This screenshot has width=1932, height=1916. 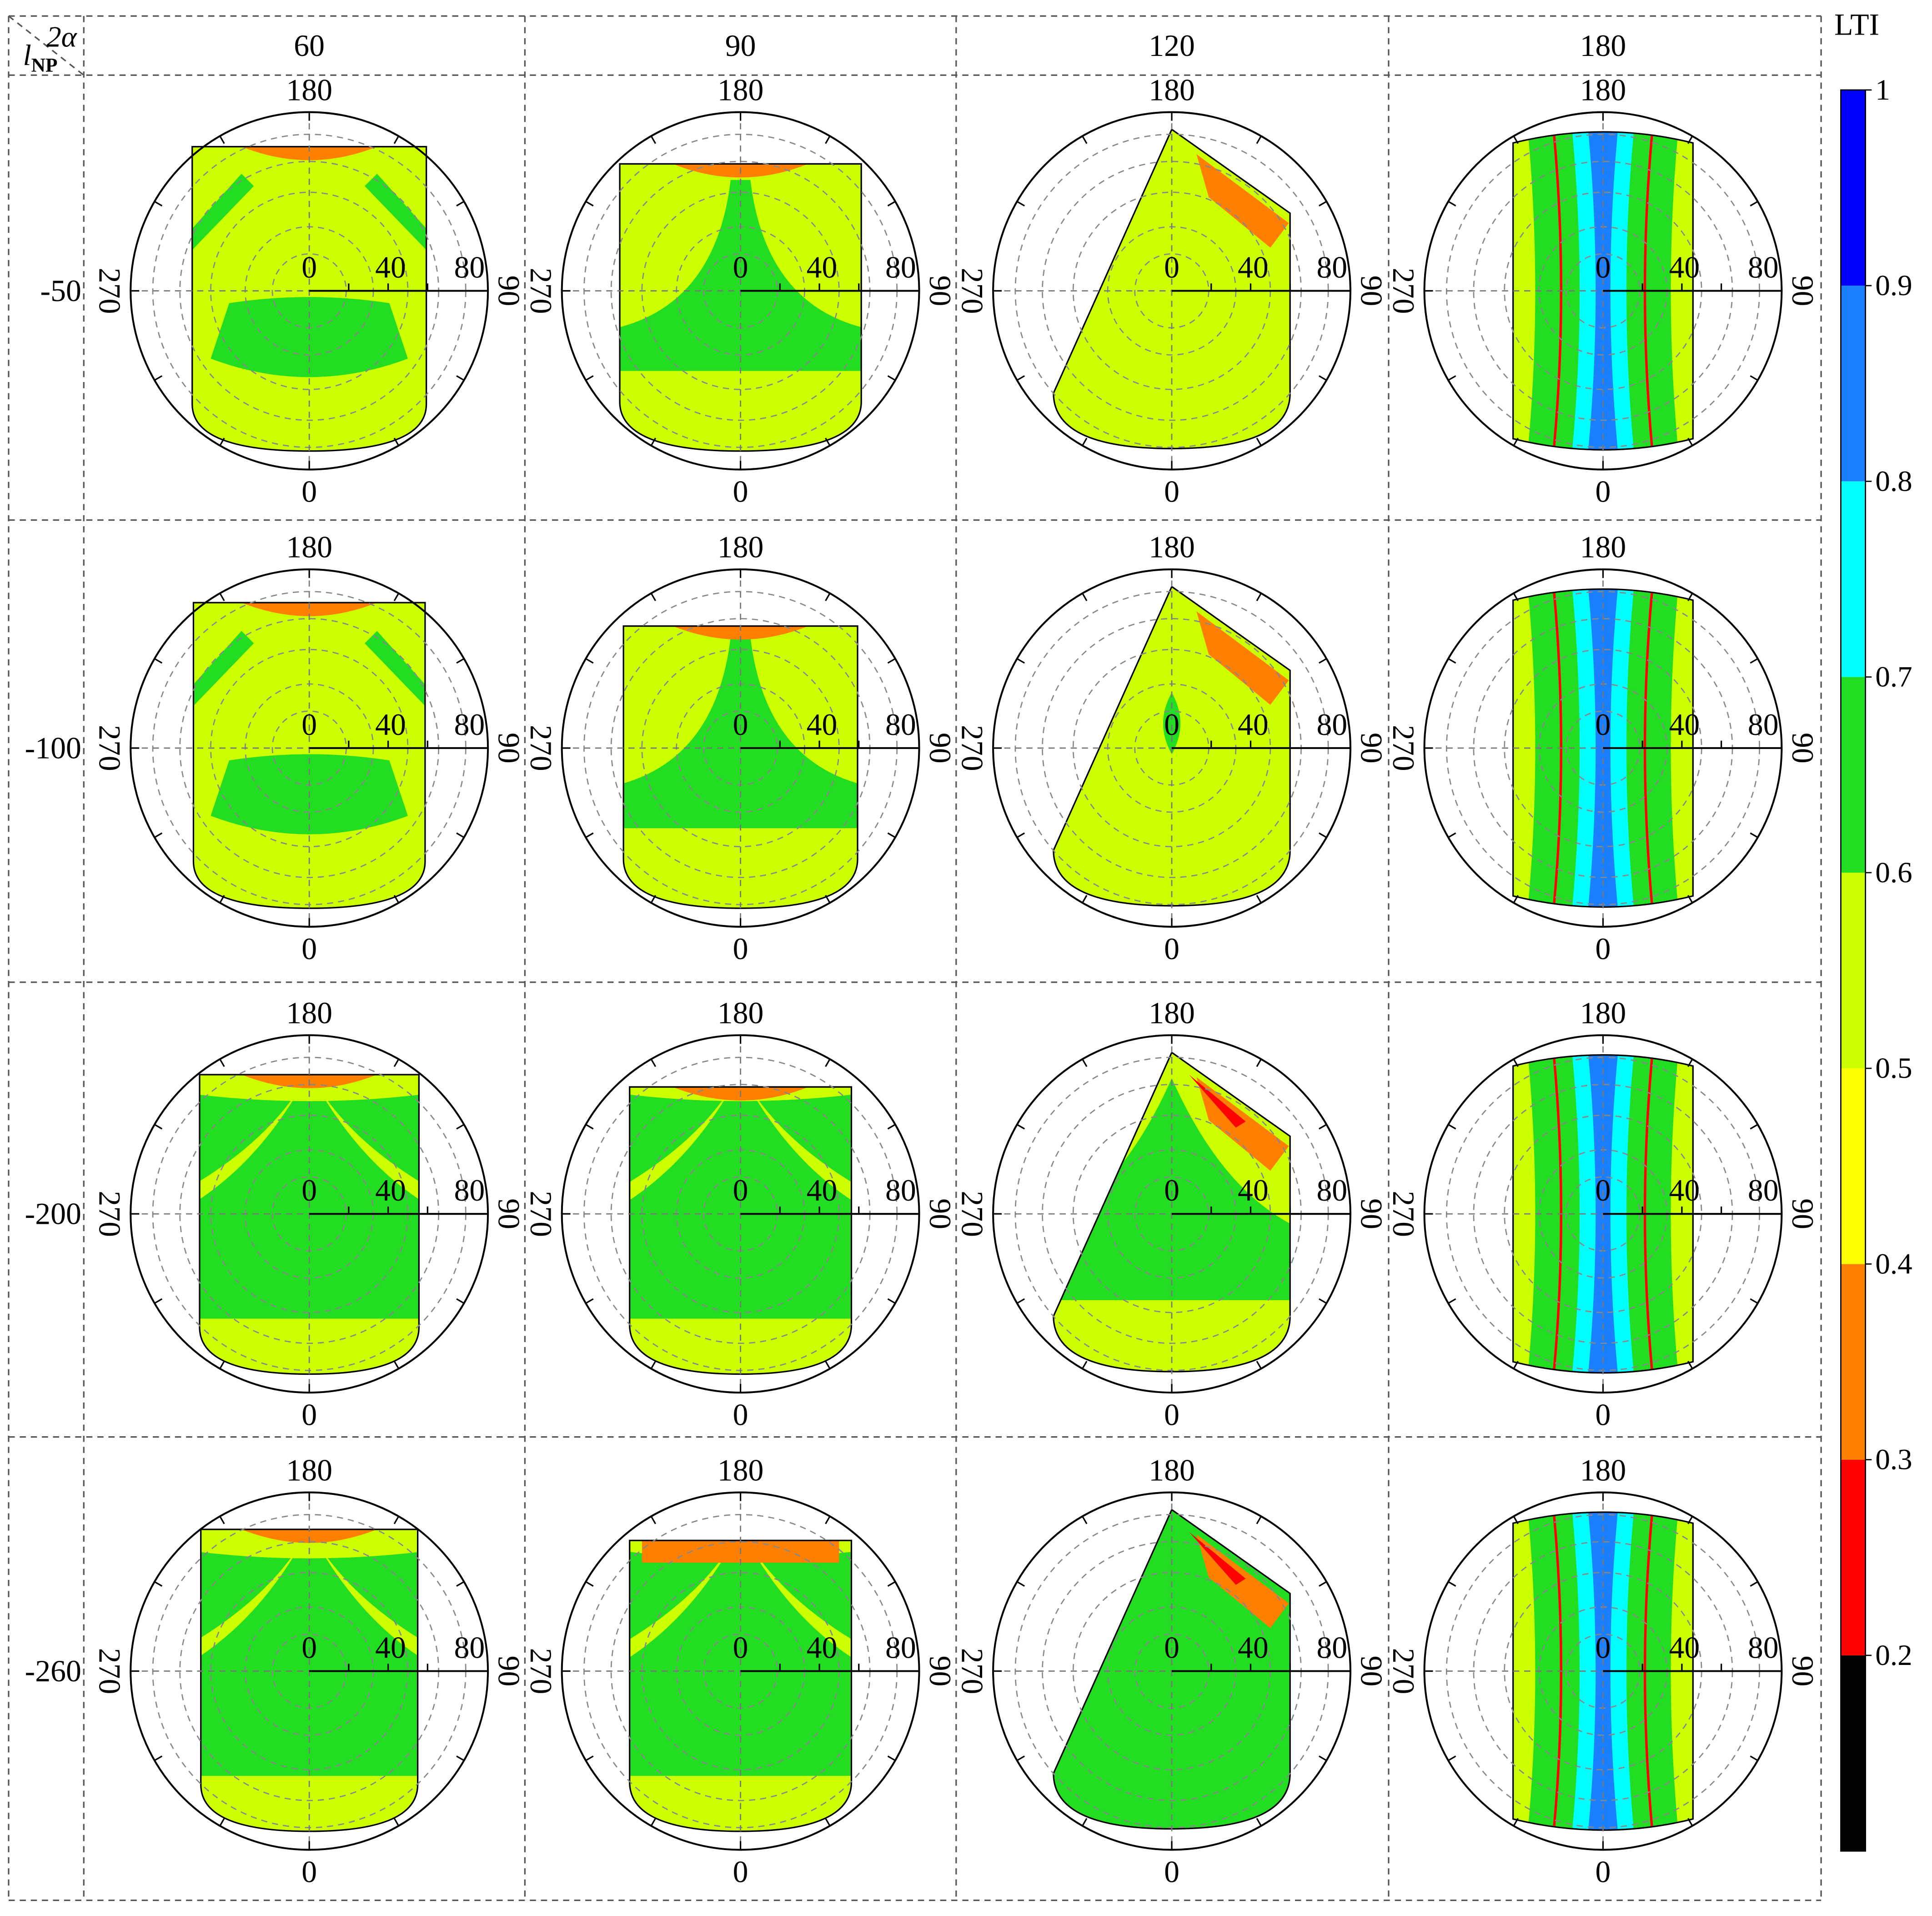 What do you see at coordinates (1894, 1263) in the screenshot?
I see `colorbar-tick-label: 0.4` at bounding box center [1894, 1263].